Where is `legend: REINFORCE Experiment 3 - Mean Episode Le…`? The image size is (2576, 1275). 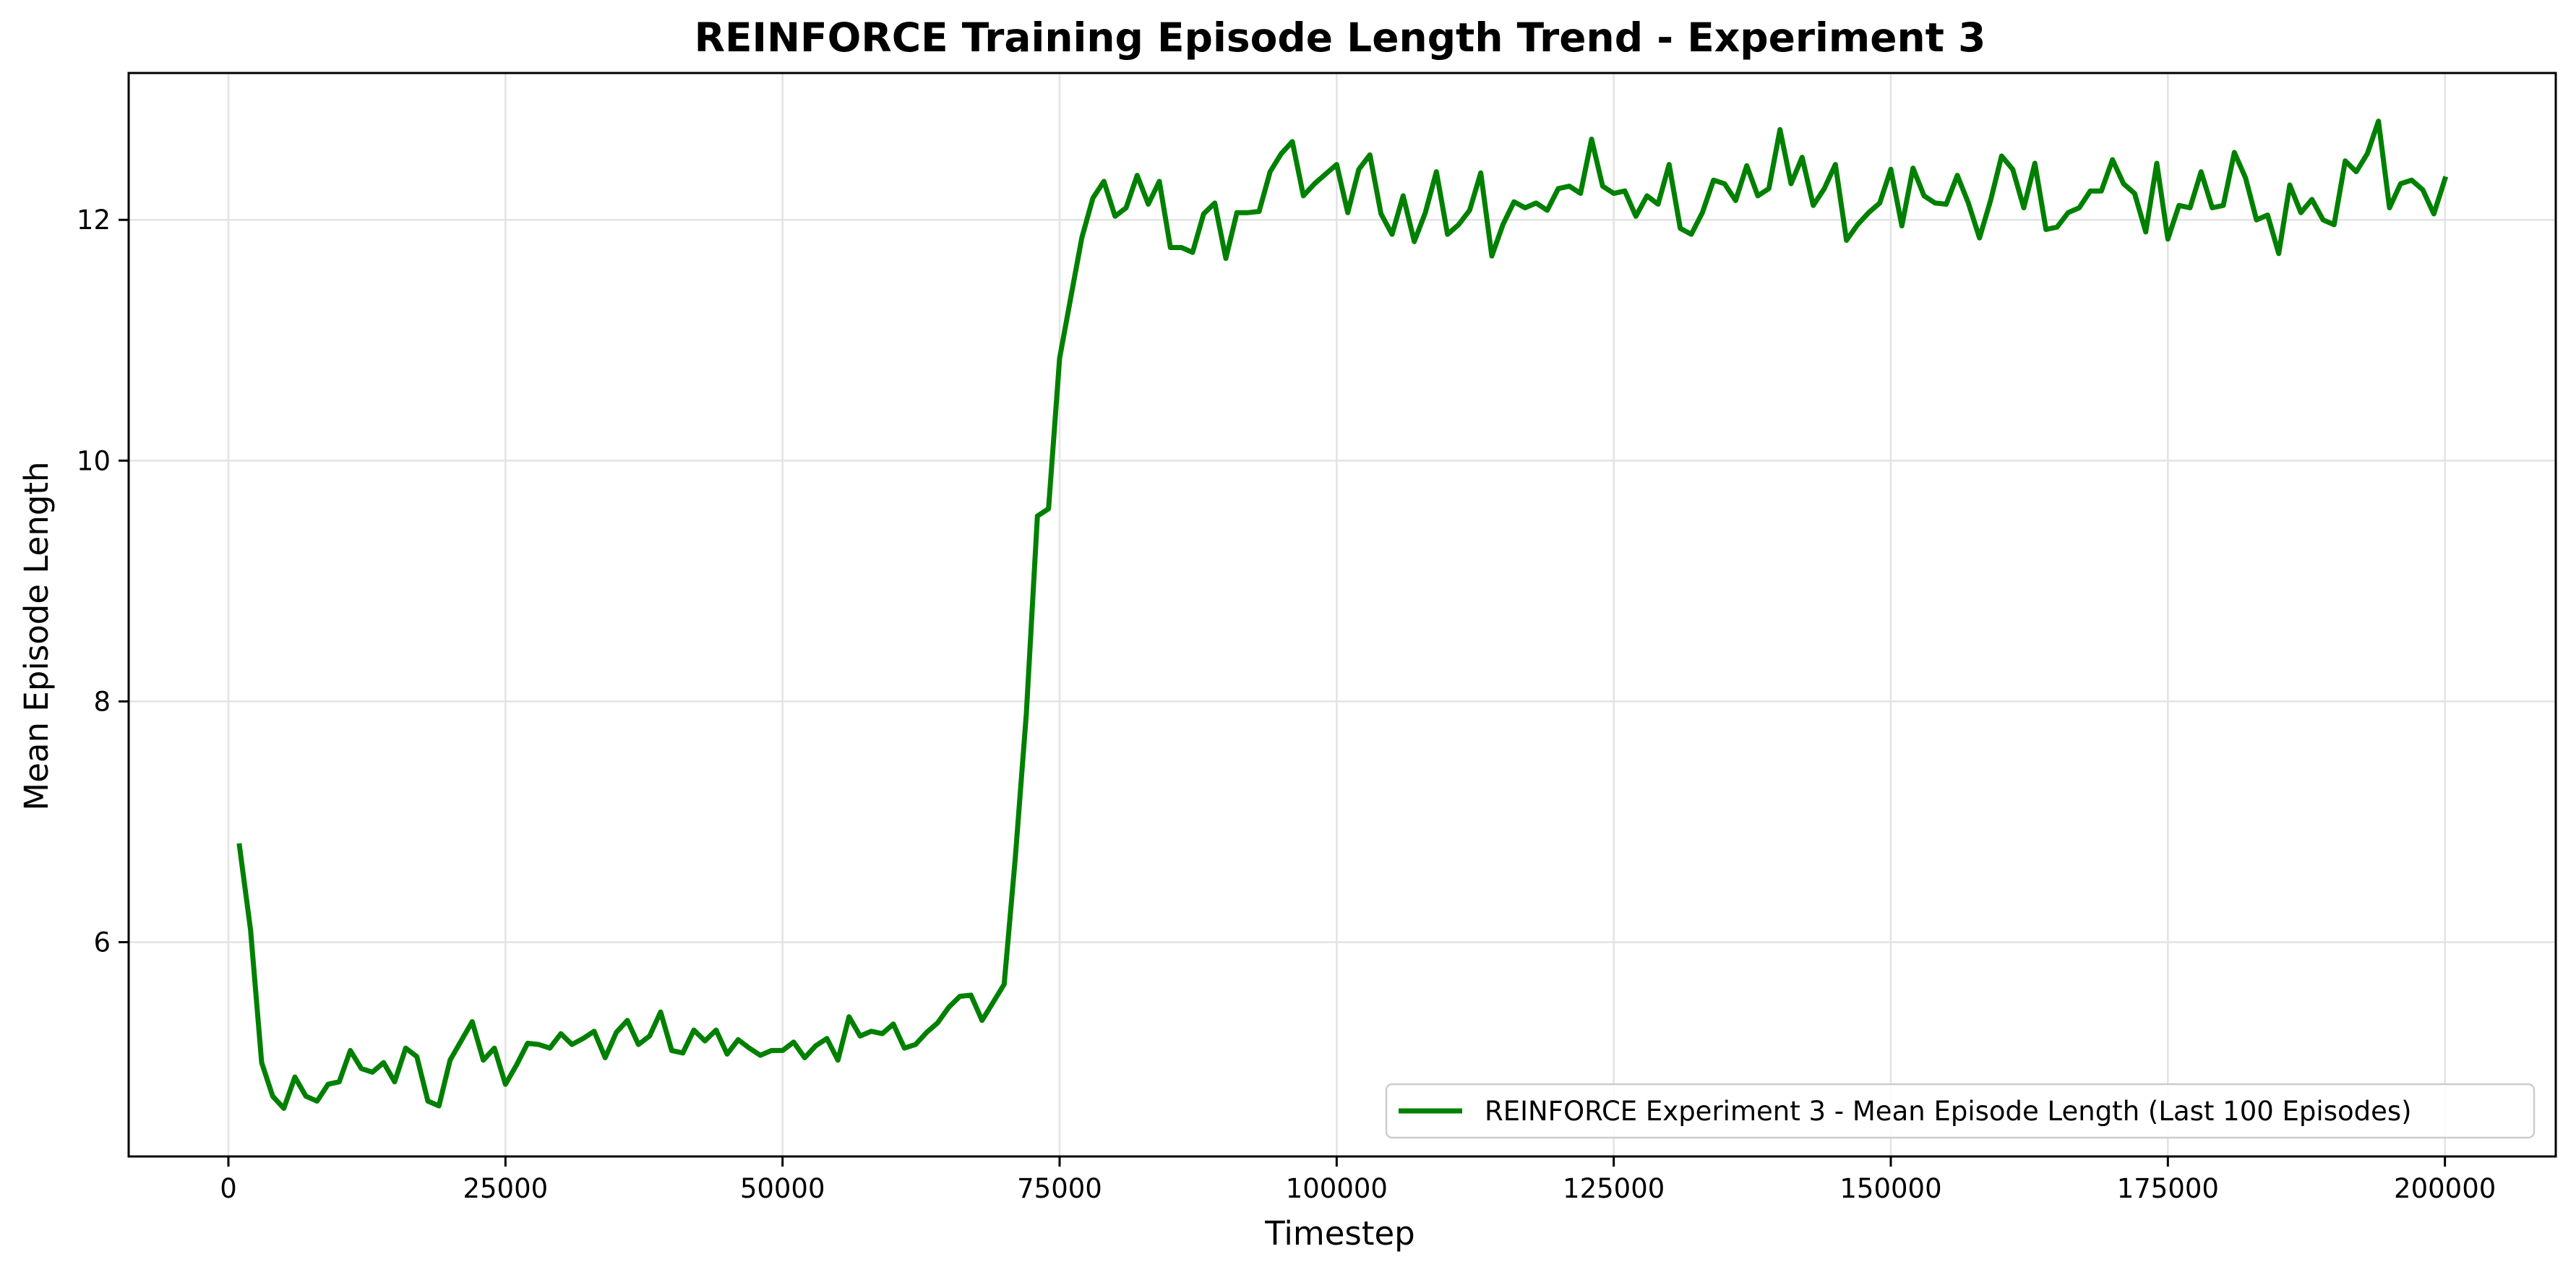
legend: REINFORCE Experiment 3 - Mean Episode Le… is located at coordinates (1961, 1111).